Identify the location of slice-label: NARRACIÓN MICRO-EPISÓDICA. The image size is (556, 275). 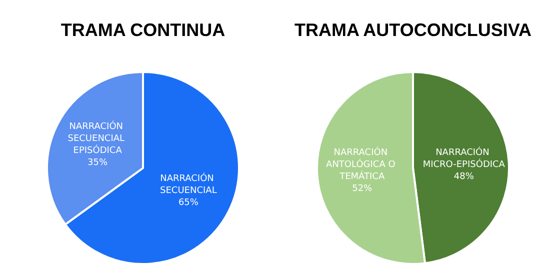
(464, 158).